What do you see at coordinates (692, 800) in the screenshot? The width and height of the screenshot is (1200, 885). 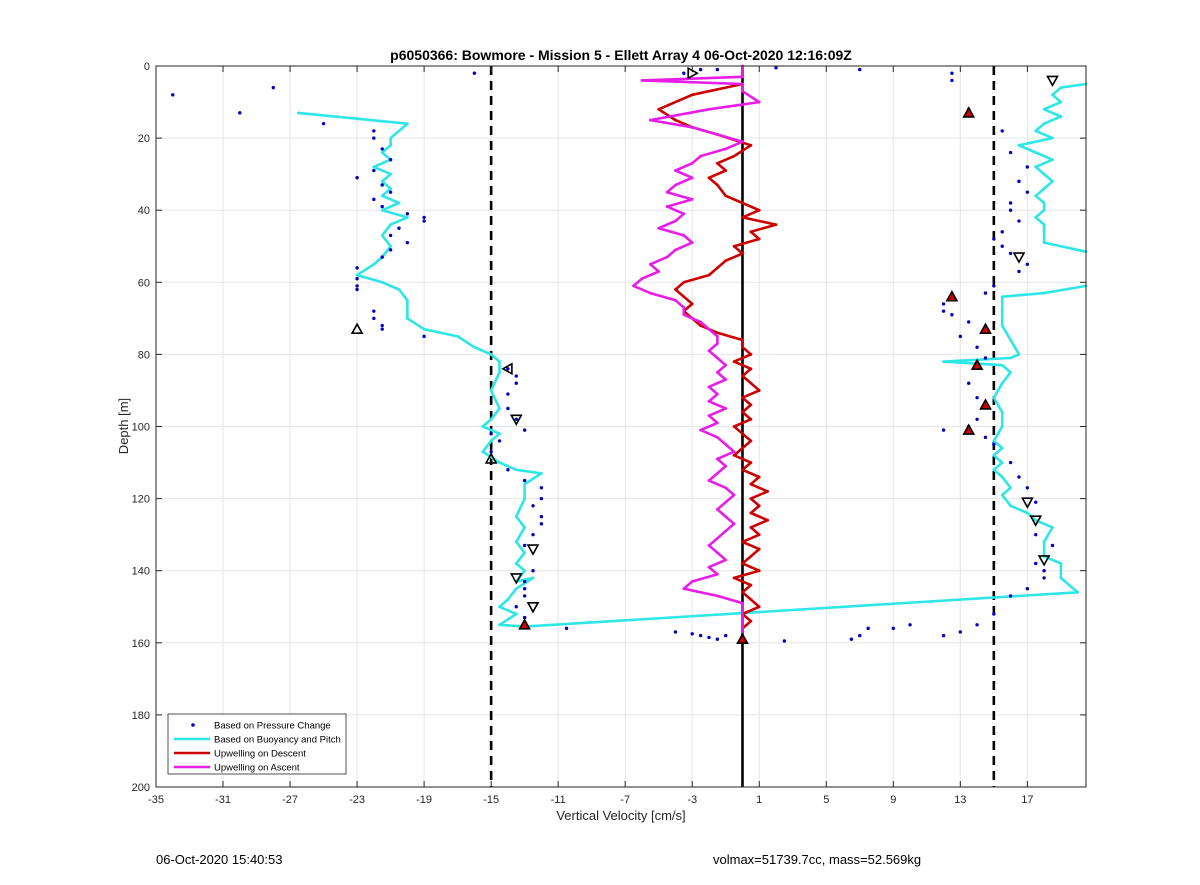 I see `x-tick-label-8: -3` at bounding box center [692, 800].